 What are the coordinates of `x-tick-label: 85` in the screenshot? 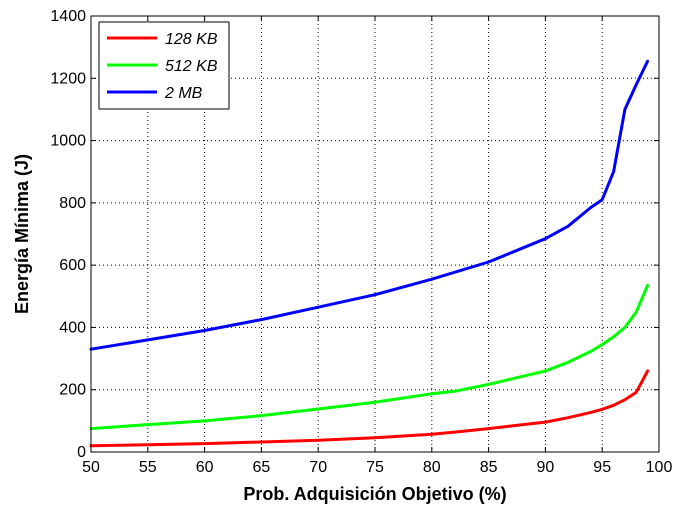 It's located at (489, 467).